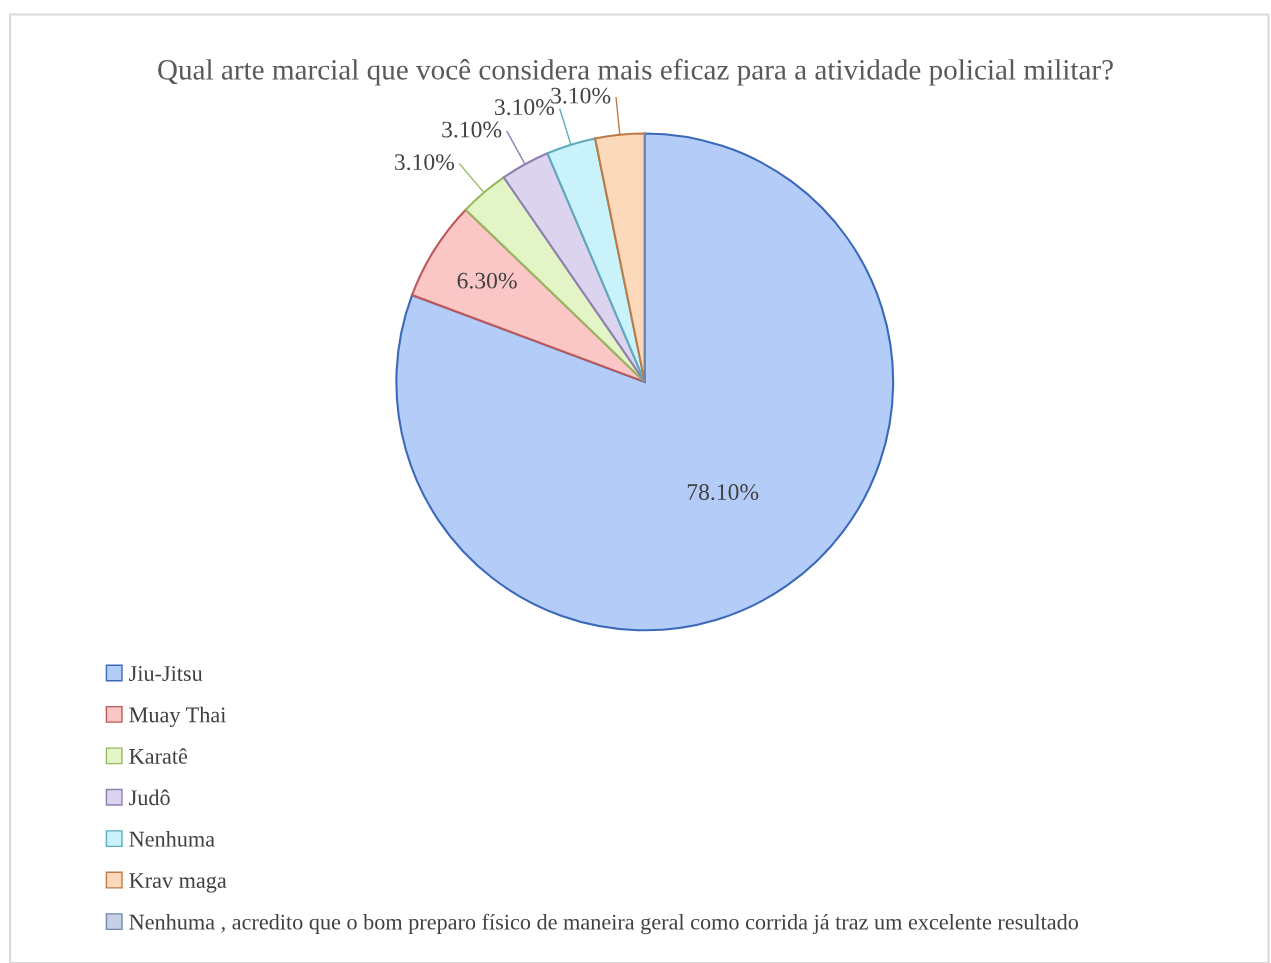  What do you see at coordinates (604, 924) in the screenshot?
I see `legend-label: Nenhuma , acredito que o bom preparo físico de maneira geral como corrida já traz um excelente resultado` at bounding box center [604, 924].